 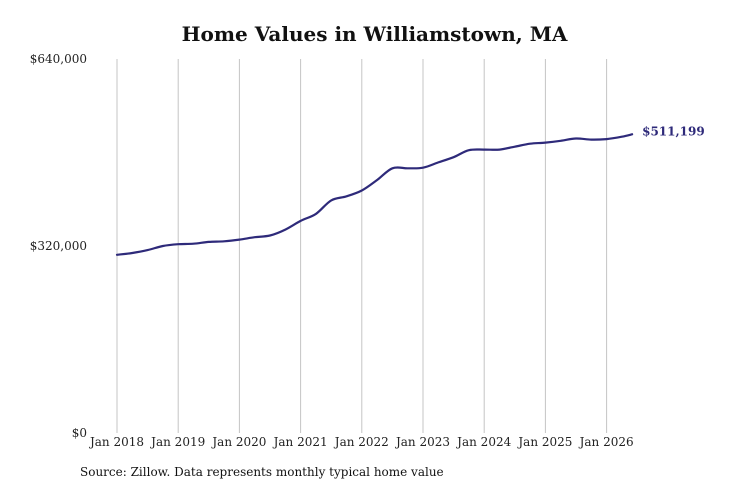 What do you see at coordinates (374, 34) in the screenshot?
I see `chart-title: Home Values in Williamstown, MA` at bounding box center [374, 34].